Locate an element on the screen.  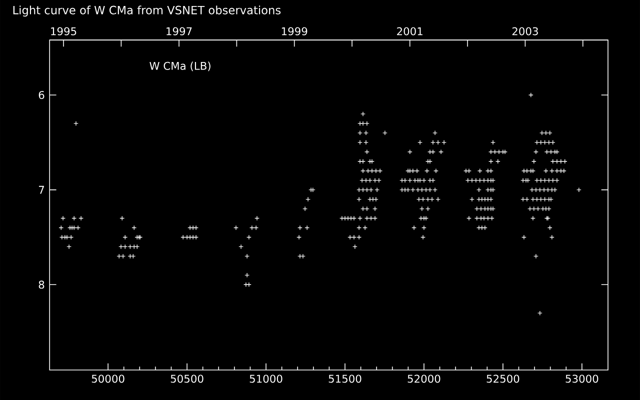
y-tick-label: 7 is located at coordinates (41, 190).